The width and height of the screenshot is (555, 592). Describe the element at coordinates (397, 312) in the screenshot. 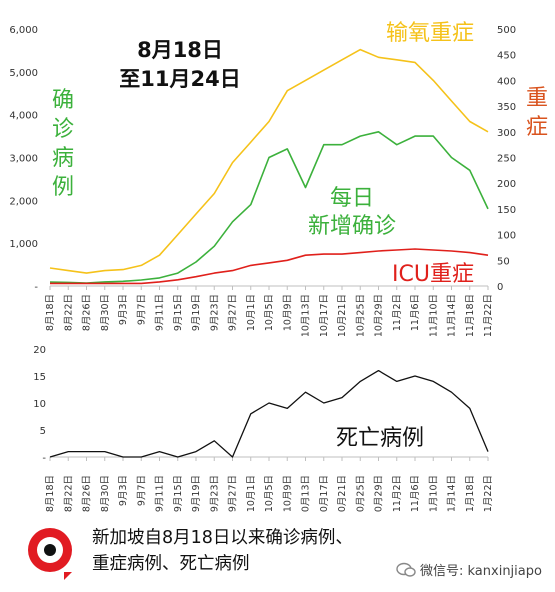

I see `chart1-x-tick: 11月2日` at that location.